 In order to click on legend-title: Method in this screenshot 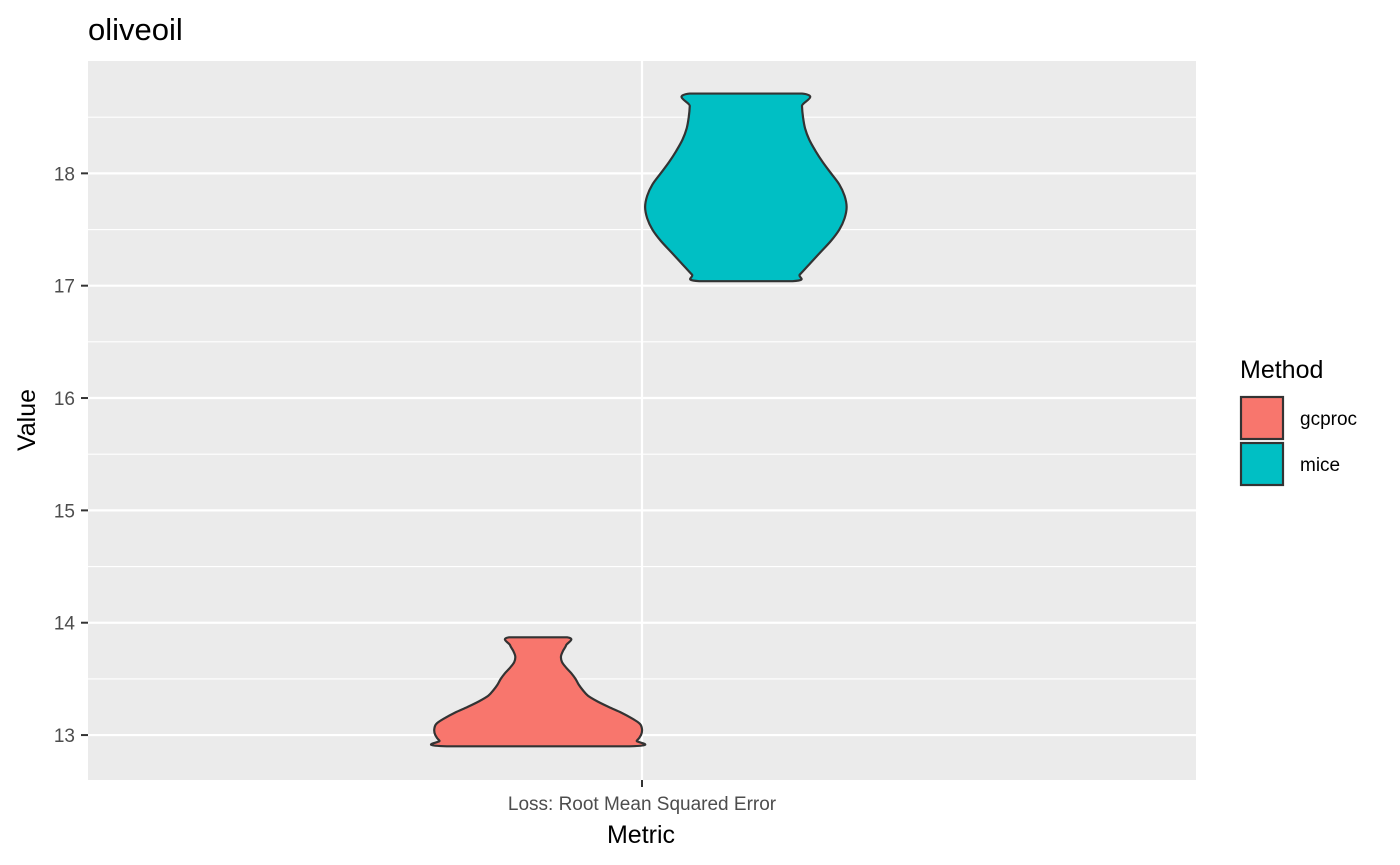, I will do `click(1281, 370)`.